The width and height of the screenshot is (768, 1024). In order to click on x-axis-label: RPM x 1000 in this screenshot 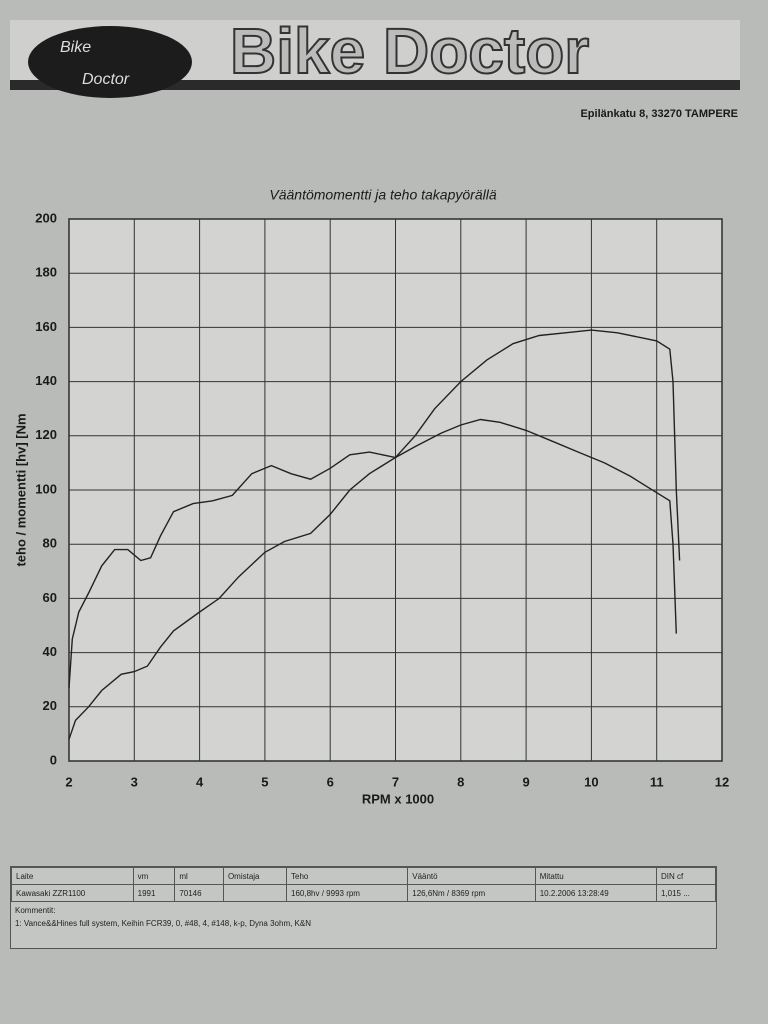, I will do `click(398, 798)`.